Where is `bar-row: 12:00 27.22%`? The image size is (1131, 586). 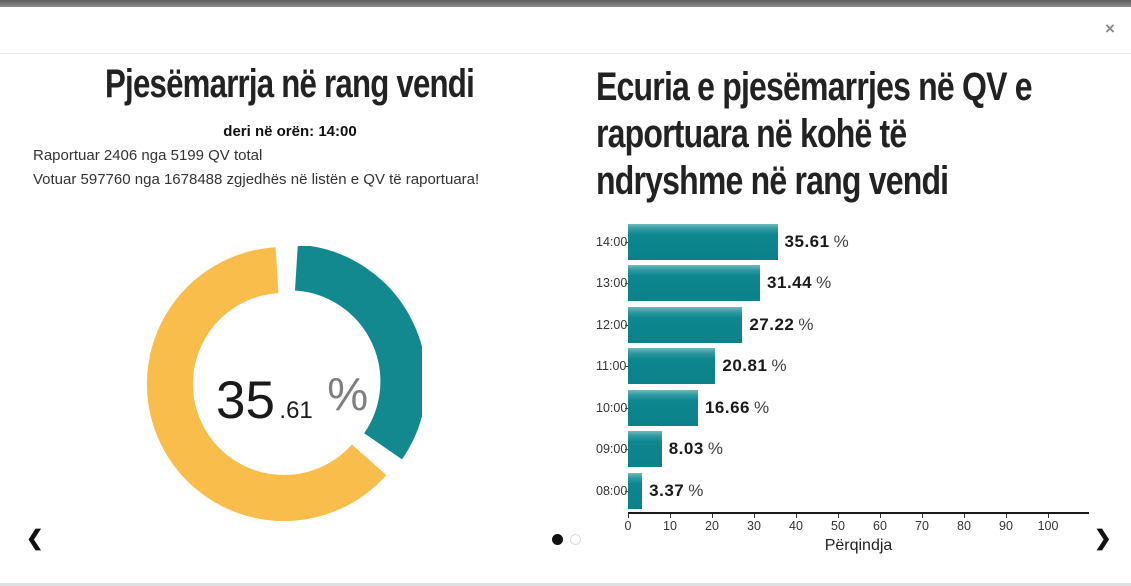 bar-row: 12:00 27.22% is located at coordinates (856, 325).